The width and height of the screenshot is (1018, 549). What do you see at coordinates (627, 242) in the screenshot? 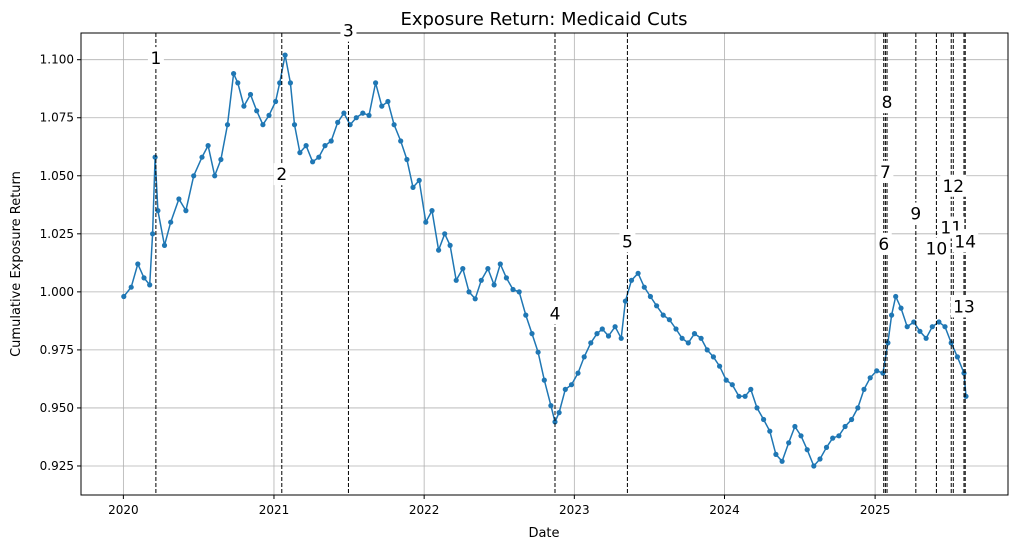
I see `event-label: 5` at bounding box center [627, 242].